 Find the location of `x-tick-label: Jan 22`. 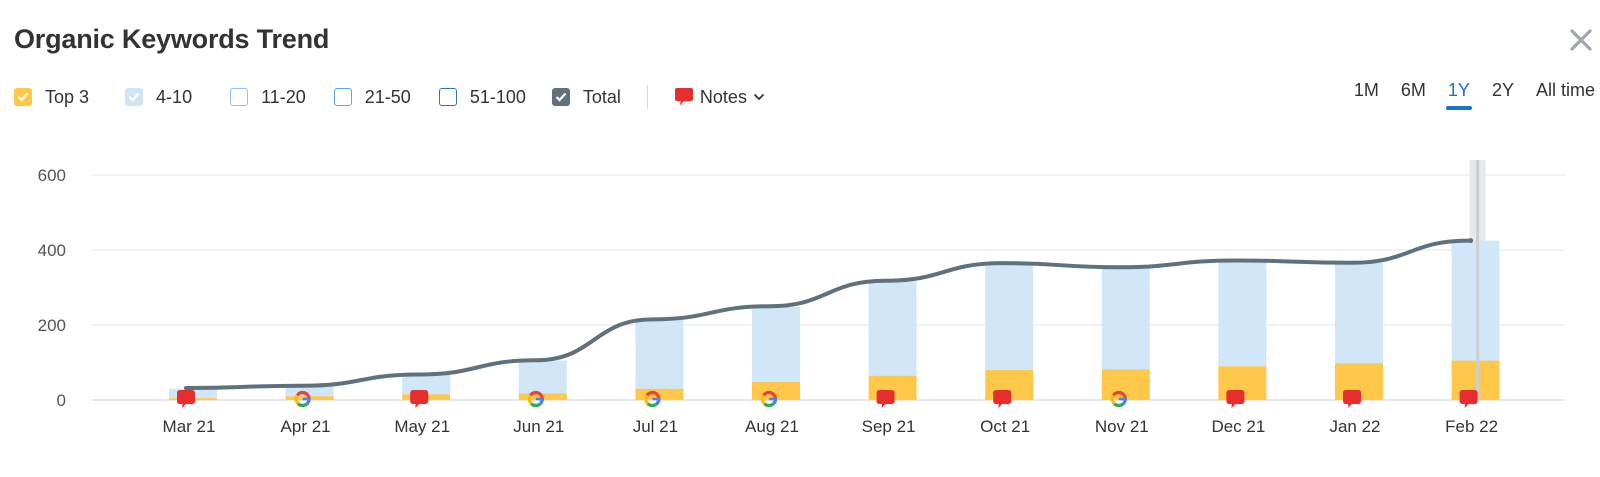

x-tick-label: Jan 22 is located at coordinates (1354, 426).